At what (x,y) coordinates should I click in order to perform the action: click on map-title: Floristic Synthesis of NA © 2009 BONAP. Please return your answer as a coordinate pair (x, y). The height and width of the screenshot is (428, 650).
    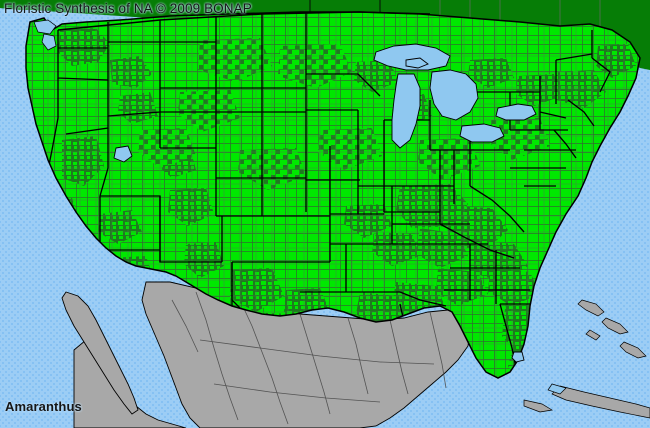
    Looking at the image, I should click on (128, 8).